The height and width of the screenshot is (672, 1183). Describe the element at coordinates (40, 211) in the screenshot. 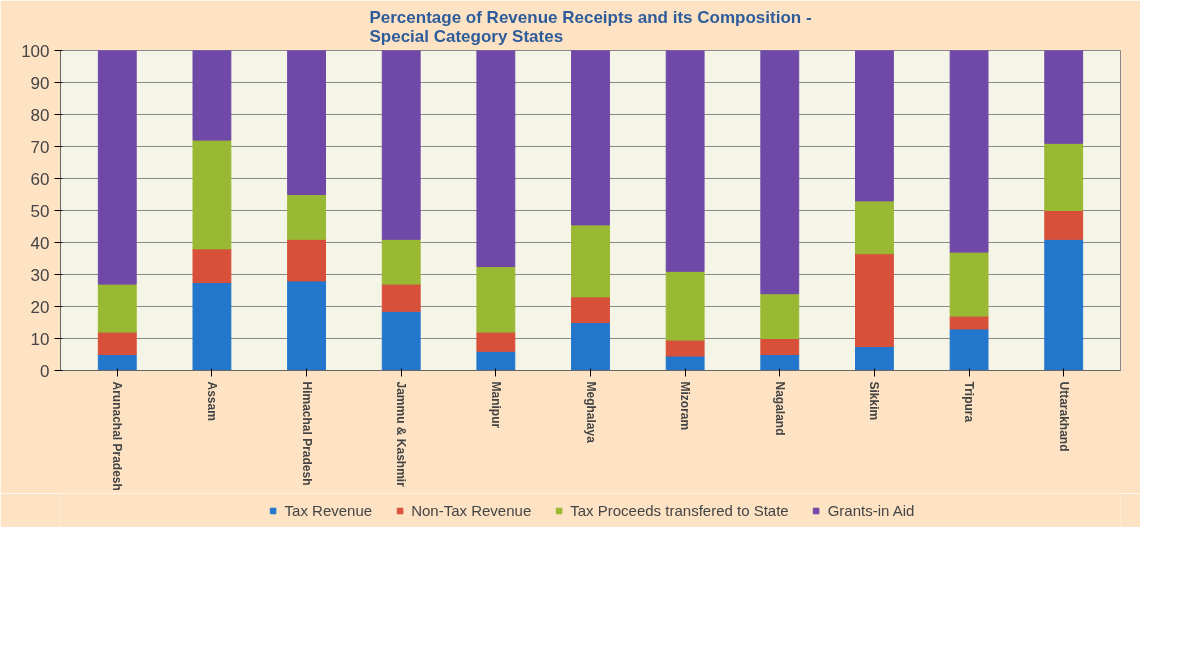

I see `y-tick-label: 50` at that location.